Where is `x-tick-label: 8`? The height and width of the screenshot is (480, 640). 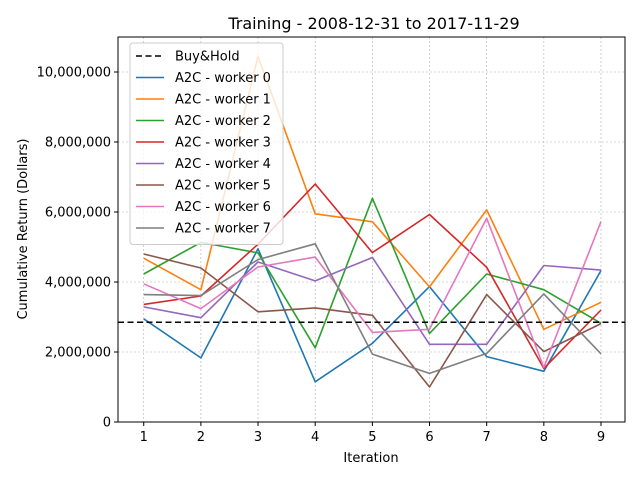 x-tick-label: 8 is located at coordinates (544, 437).